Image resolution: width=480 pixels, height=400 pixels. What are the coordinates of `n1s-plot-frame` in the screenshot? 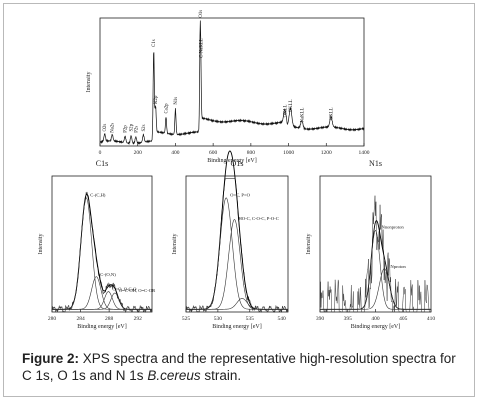 It's located at (375, 244).